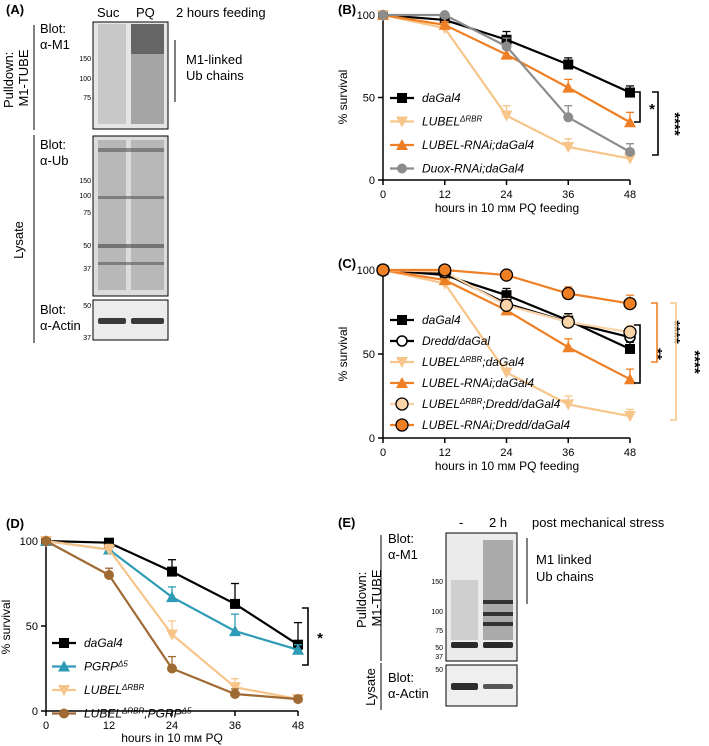 This screenshot has width=709, height=746. Describe the element at coordinates (464, 686) in the screenshot. I see `actin-band-e-minus` at that location.